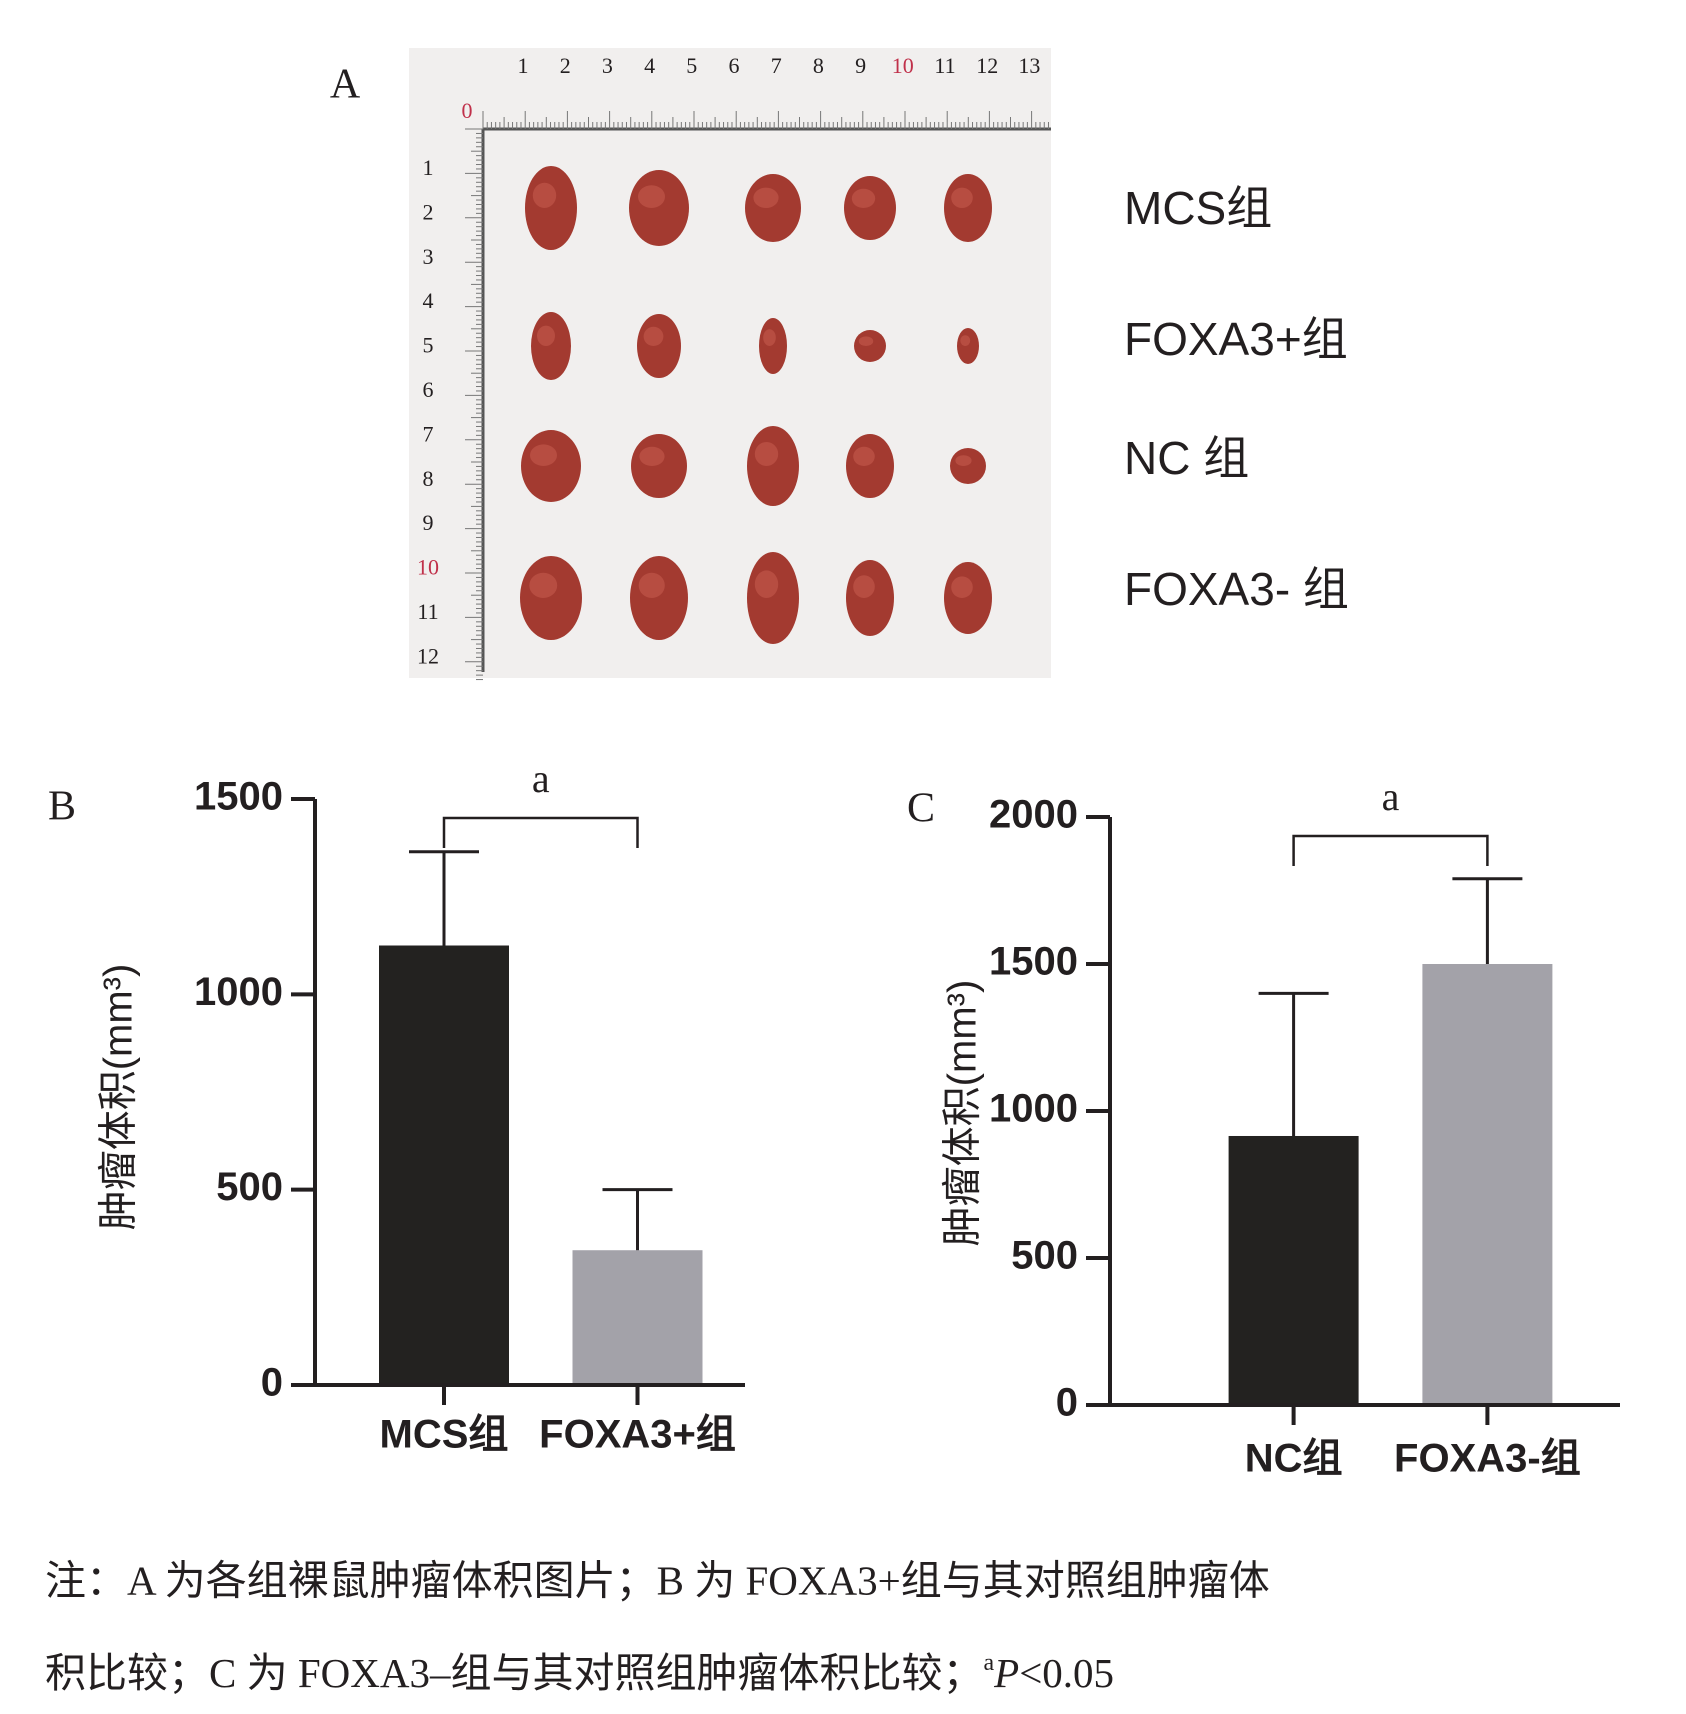 The height and width of the screenshot is (1714, 1686). Describe the element at coordinates (1029, 65) in the screenshot. I see `ruler-number: 13` at that location.